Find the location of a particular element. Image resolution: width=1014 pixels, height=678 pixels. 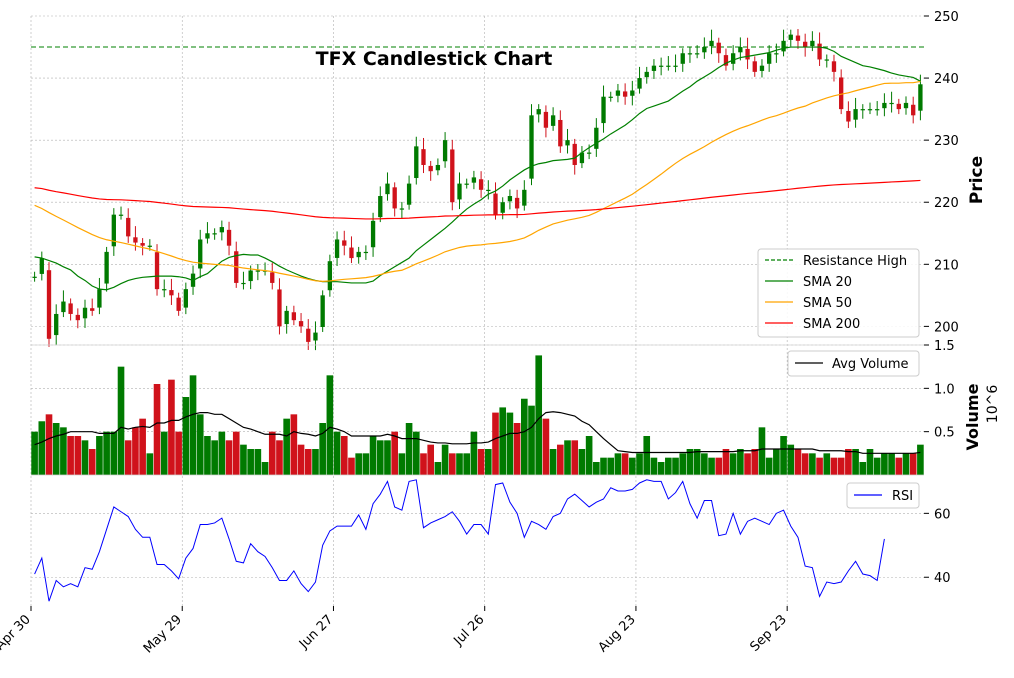

price-y-tick-label: 230 is located at coordinates (946, 141).